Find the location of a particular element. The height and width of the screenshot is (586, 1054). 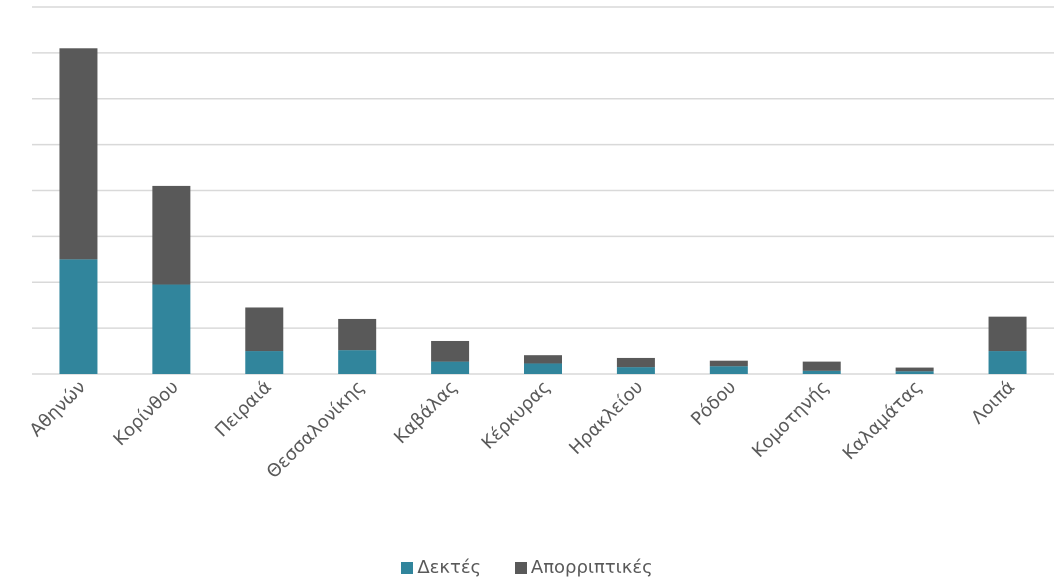

x-tick-label: Καλαμάτας is located at coordinates (883, 421).